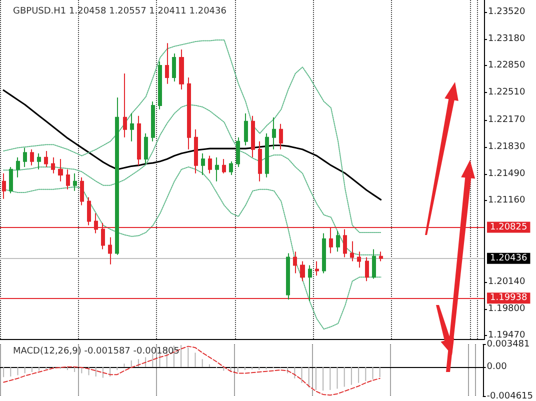 Image resolution: width=536 pixels, height=401 pixels. Describe the element at coordinates (497, 367) in the screenshot. I see `y-tick-label: 0.00` at that location.